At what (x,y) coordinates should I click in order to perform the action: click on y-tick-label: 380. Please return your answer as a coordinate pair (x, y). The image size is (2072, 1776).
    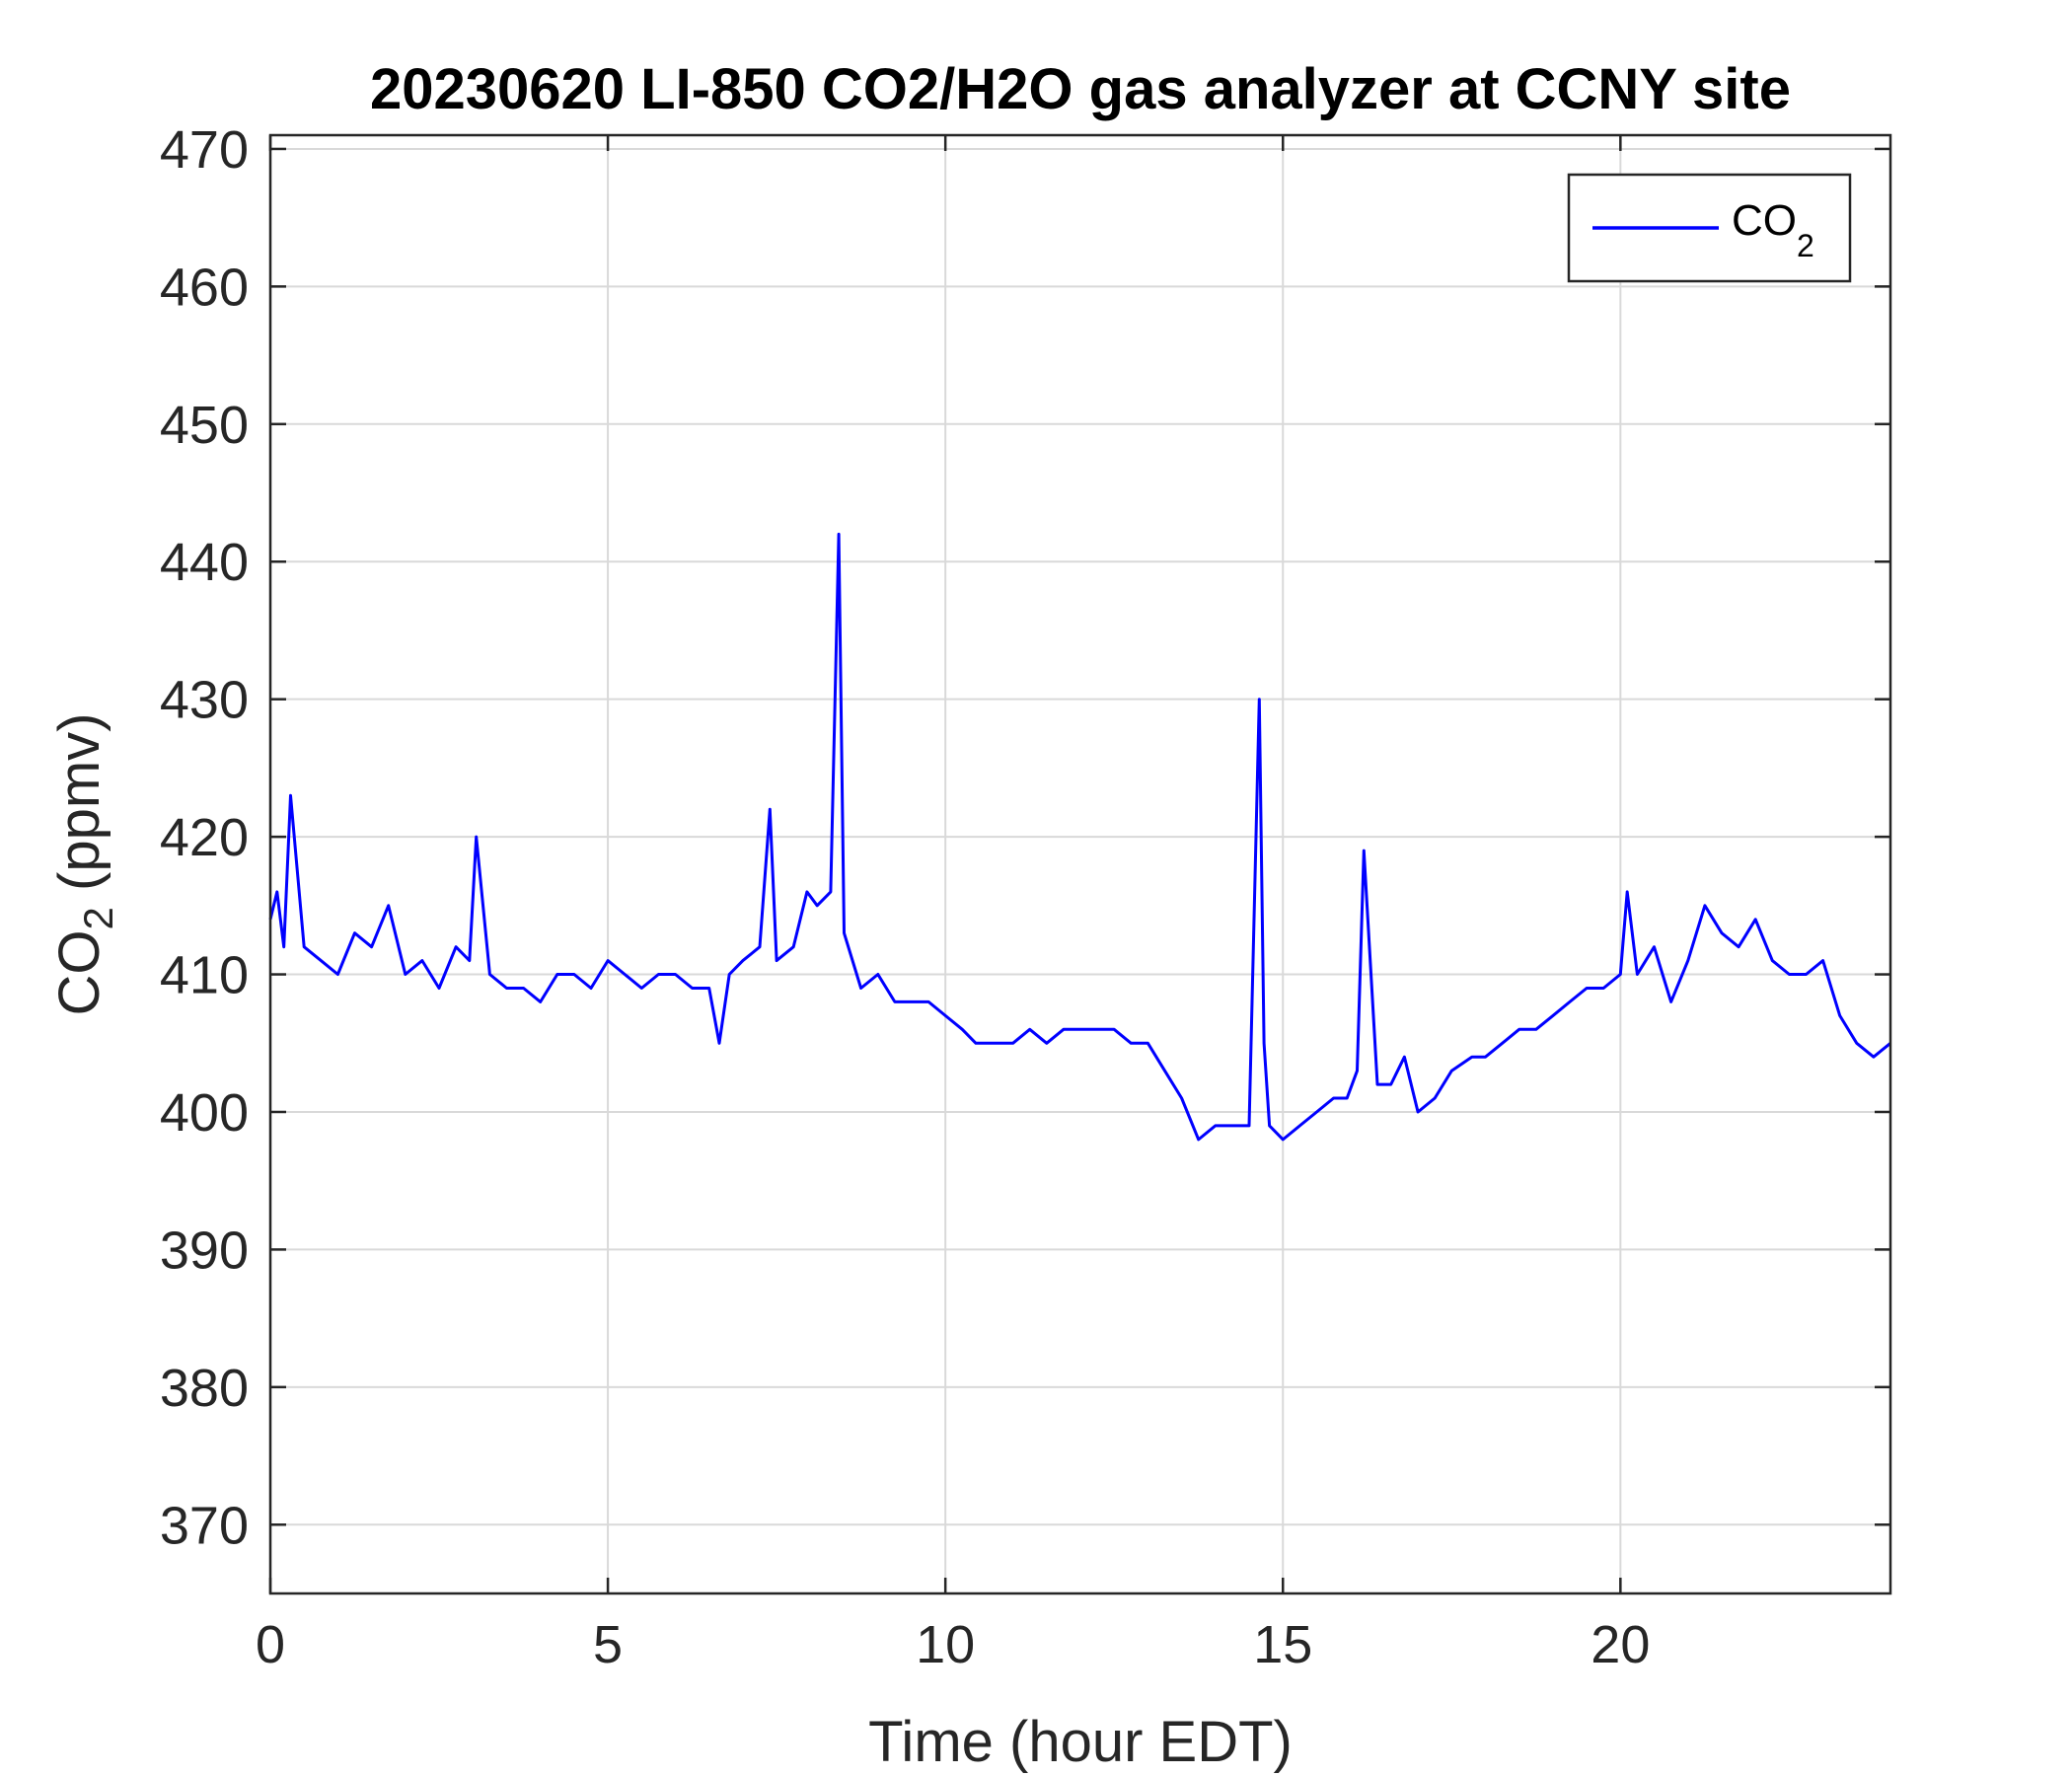
    Looking at the image, I should click on (205, 1388).